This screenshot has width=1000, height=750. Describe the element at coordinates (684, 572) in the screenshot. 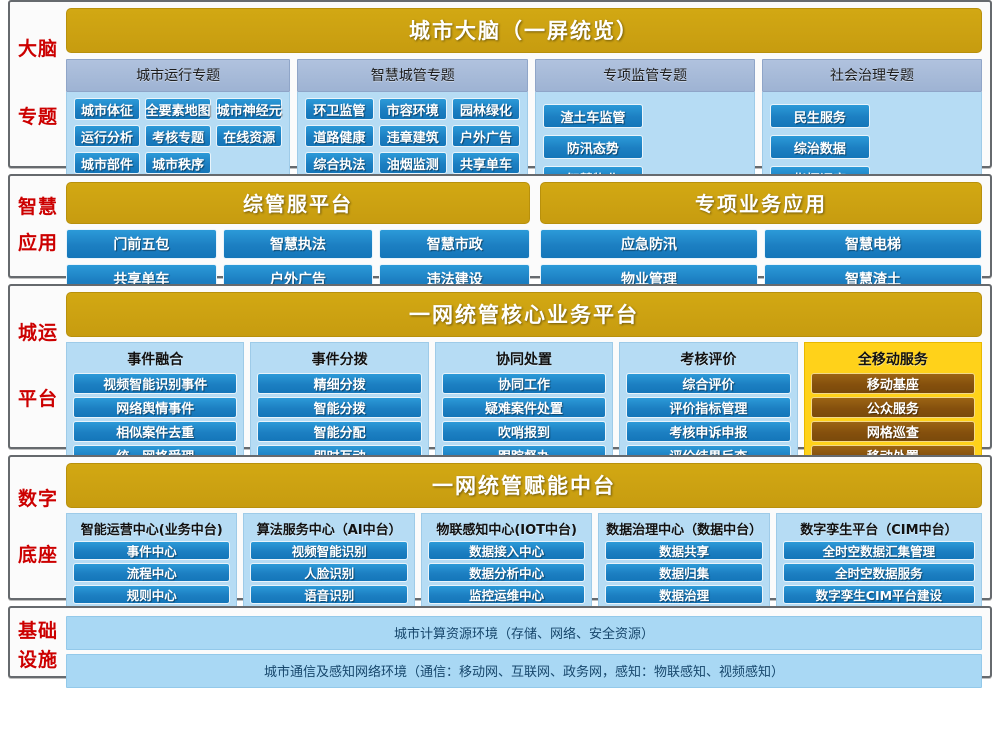

I see `tile-item: 数据归集` at that location.